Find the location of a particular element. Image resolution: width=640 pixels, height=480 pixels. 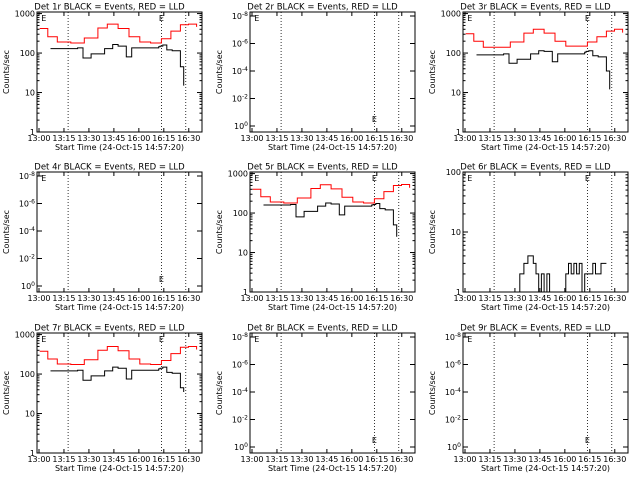

y-tick-label: 1 is located at coordinates (458, 132).